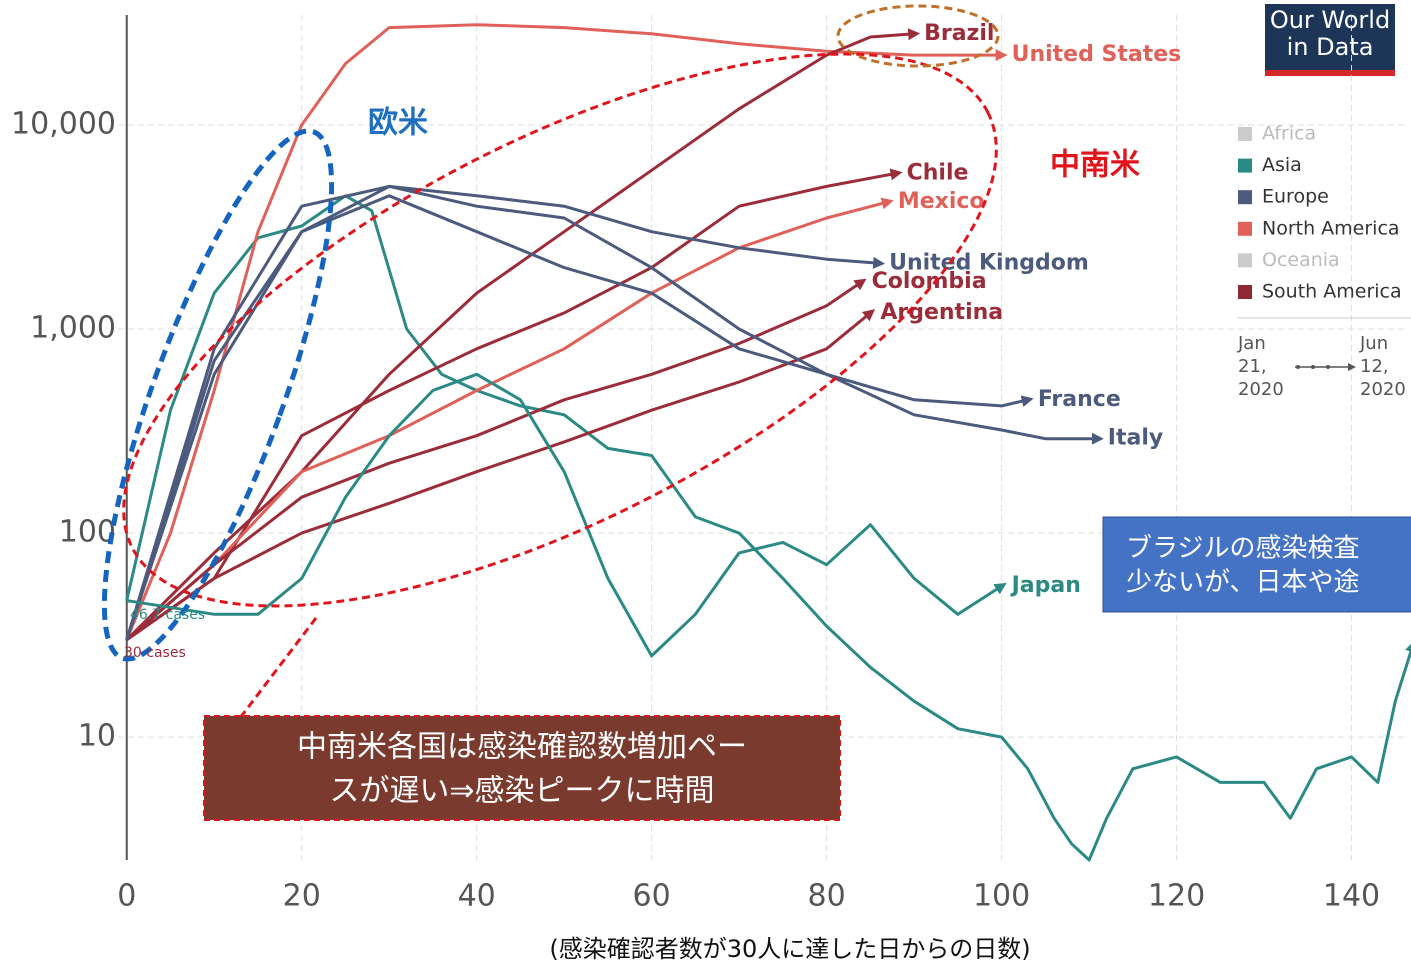  What do you see at coordinates (1331, 228) in the screenshot?
I see `legend-label: North America` at bounding box center [1331, 228].